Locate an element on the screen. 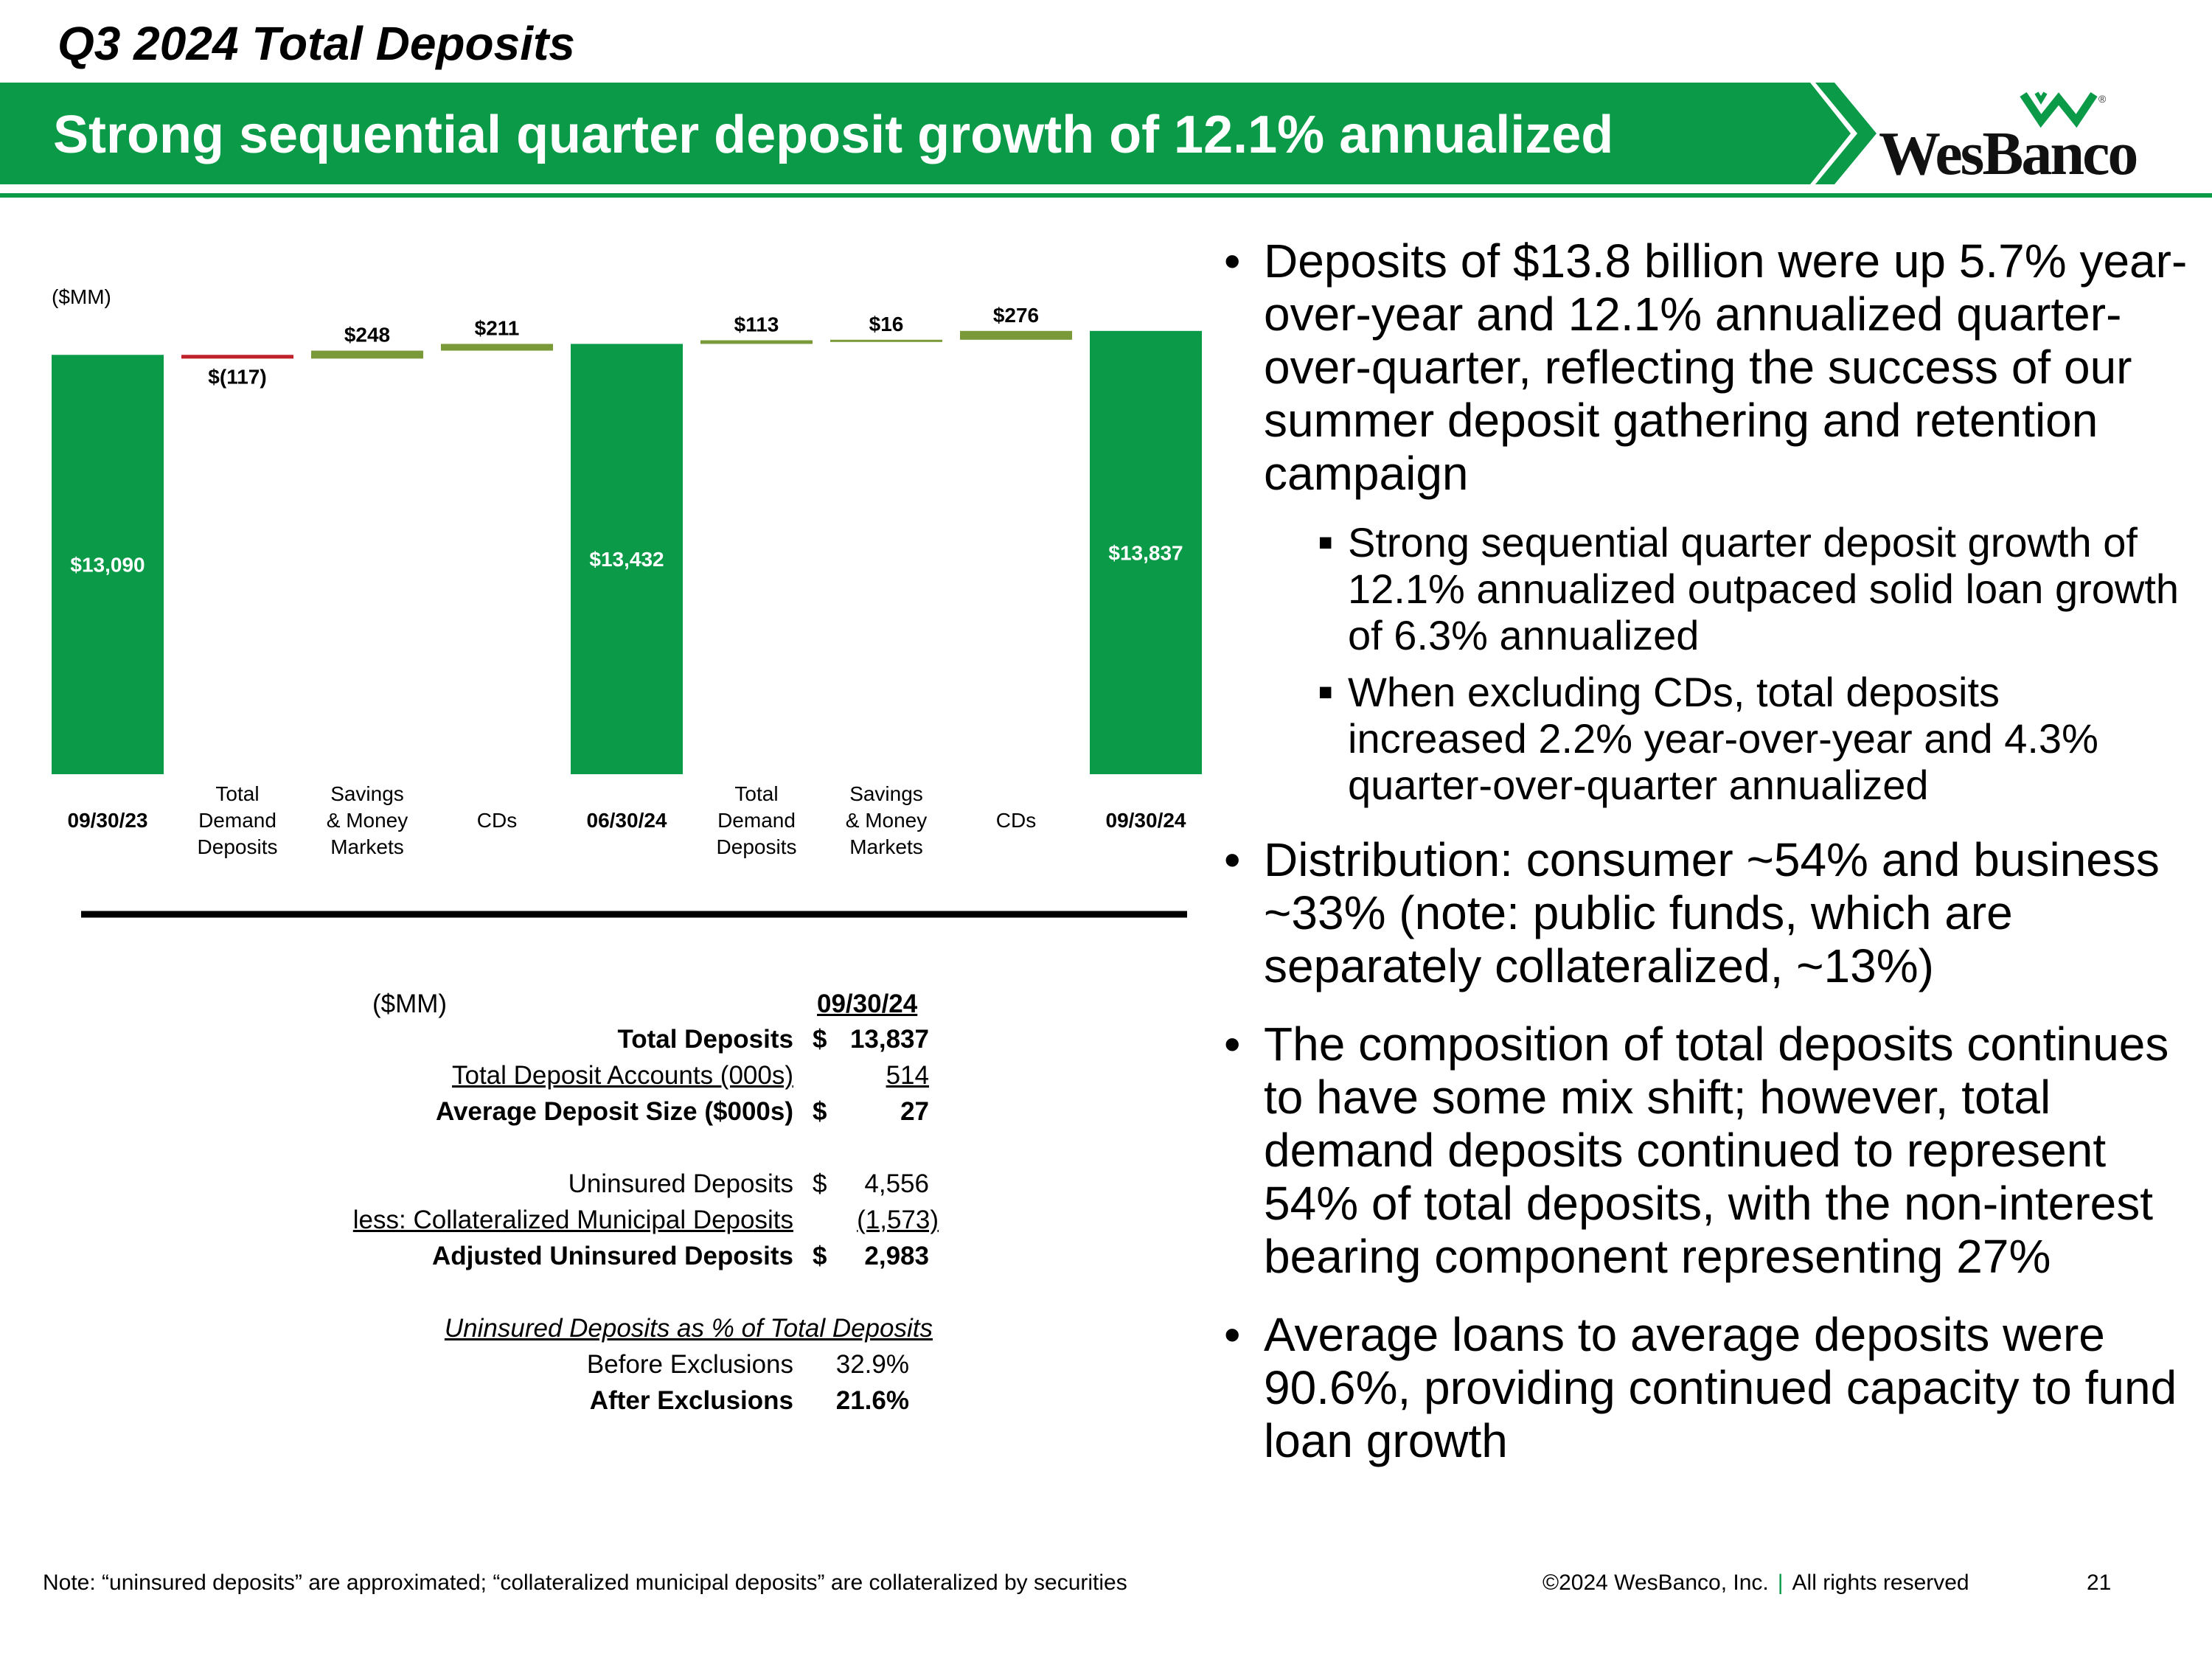  waterfall-category-label: 06/30/24 is located at coordinates (627, 820).